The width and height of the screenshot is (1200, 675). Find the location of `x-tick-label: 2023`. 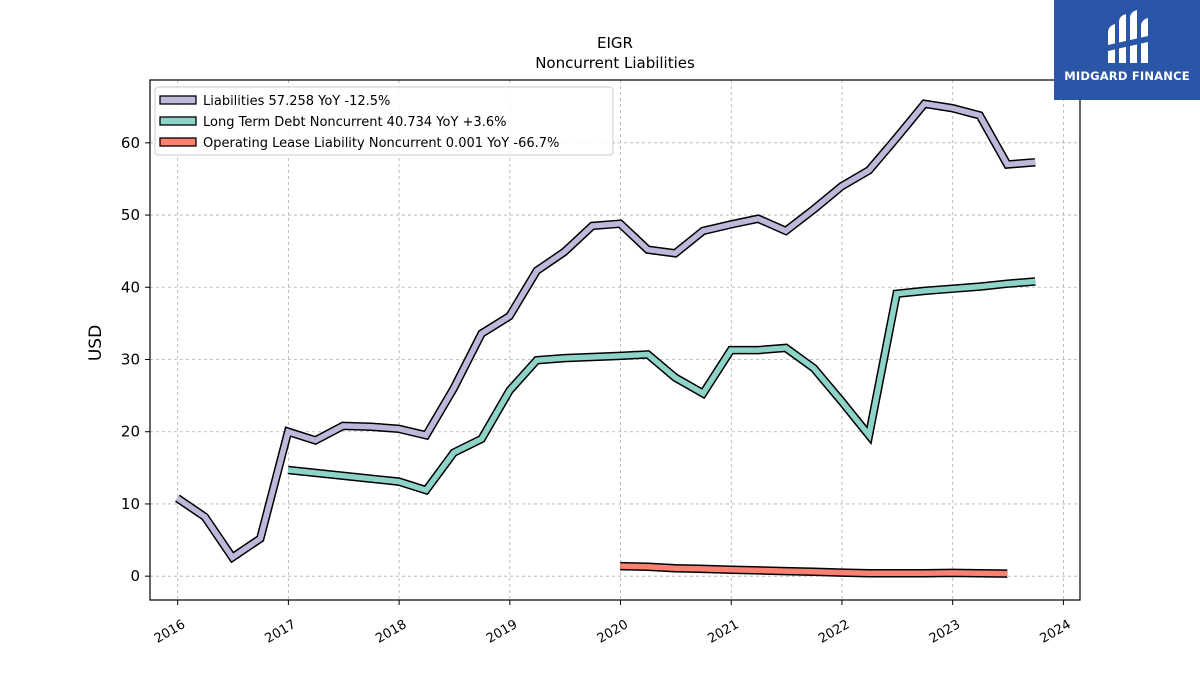

x-tick-label: 2023 is located at coordinates (945, 632).